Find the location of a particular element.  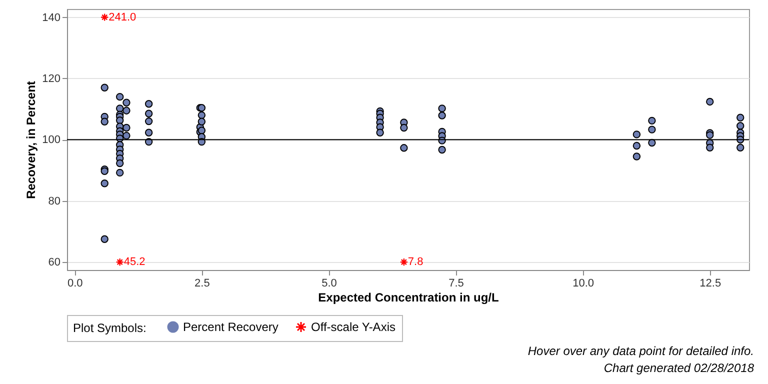

x-tick-label: 0.0 is located at coordinates (75, 284).